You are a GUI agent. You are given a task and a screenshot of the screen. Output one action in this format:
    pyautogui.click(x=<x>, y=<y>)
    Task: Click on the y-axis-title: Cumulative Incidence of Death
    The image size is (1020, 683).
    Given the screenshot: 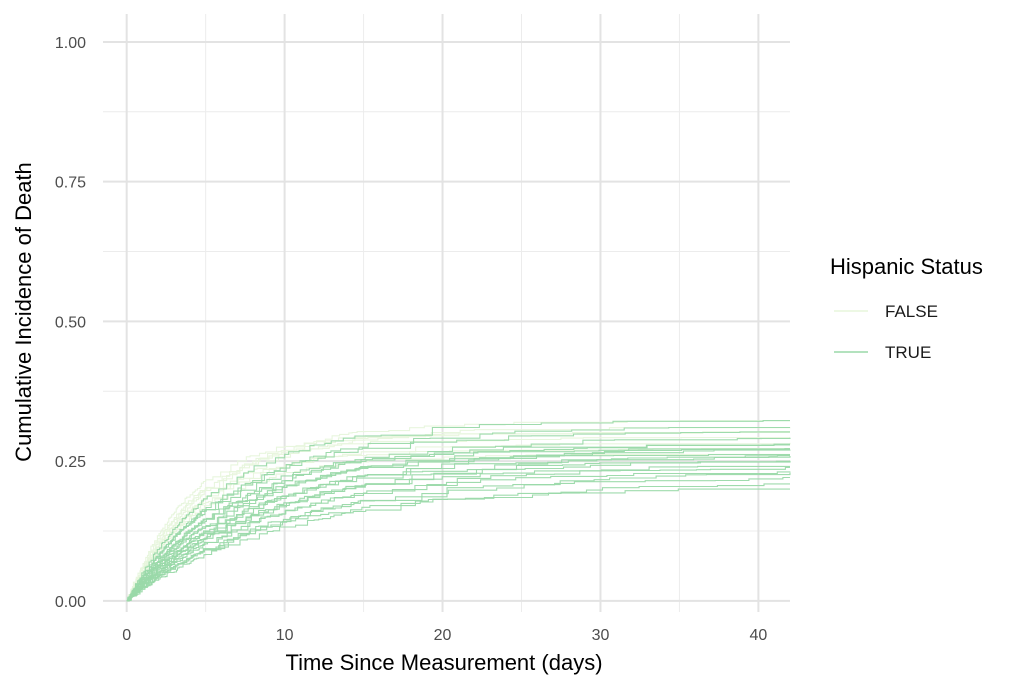 What is the action you would take?
    pyautogui.click(x=23, y=312)
    